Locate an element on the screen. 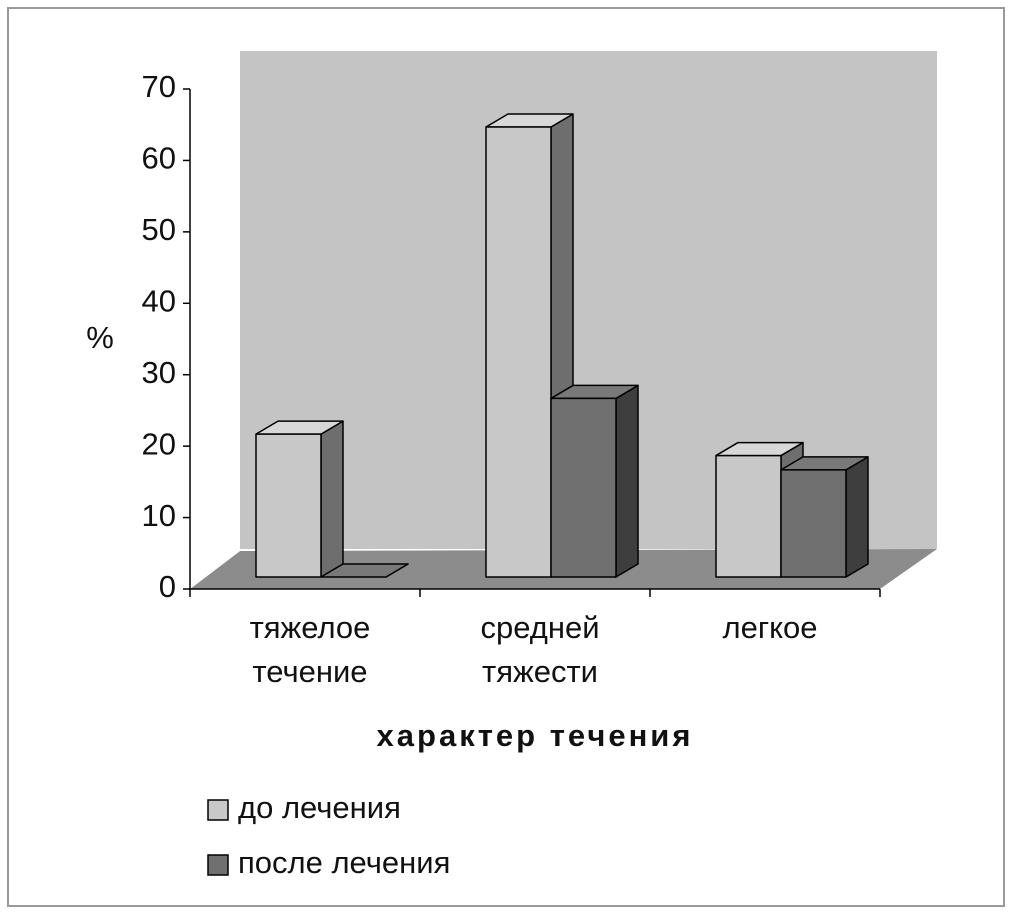  legend-label: до лечения is located at coordinates (319, 807).